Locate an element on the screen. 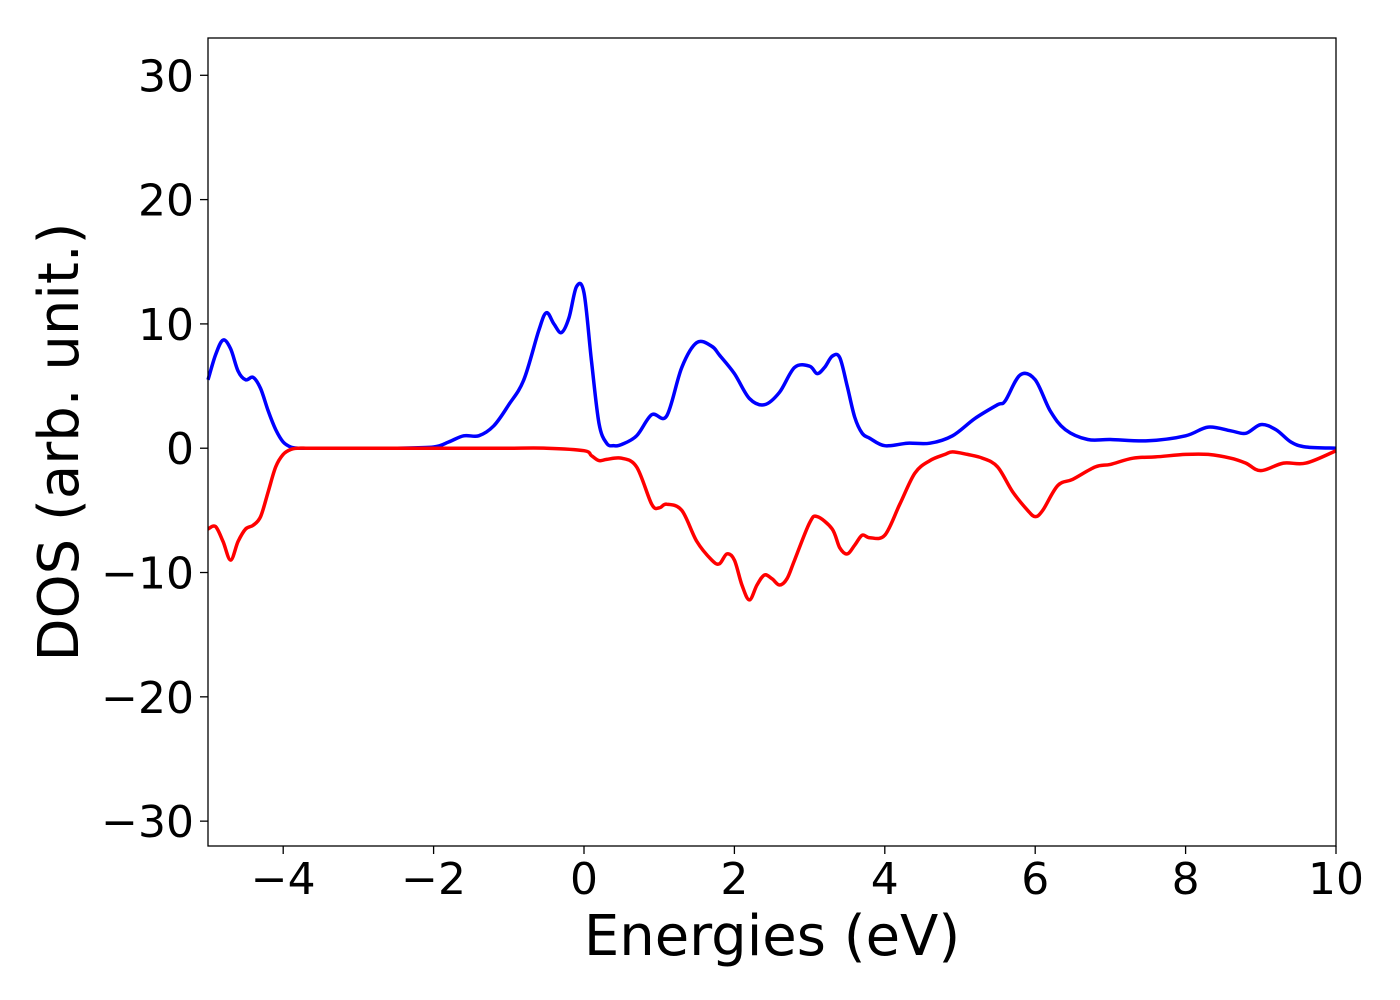 This screenshot has height=1000, width=1400. y-axis-label: DOS (arb. unit.) is located at coordinates (59, 441).